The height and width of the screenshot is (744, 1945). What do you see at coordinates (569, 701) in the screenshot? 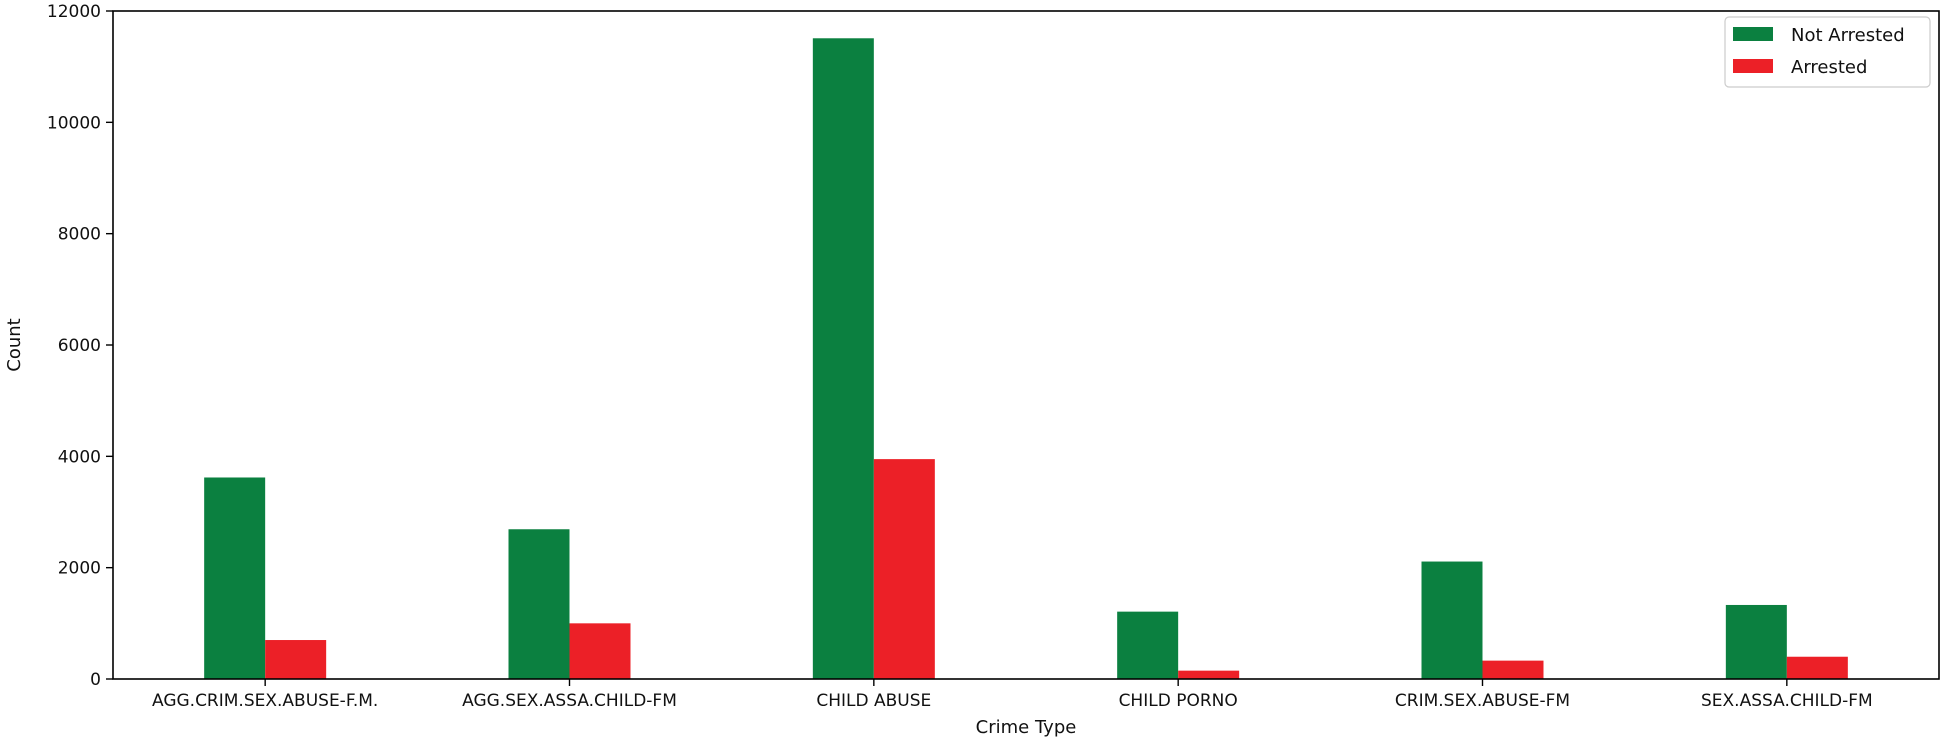
I see `x-tick-label: AGG.SEX.ASSA.CHILD-FM` at bounding box center [569, 701].